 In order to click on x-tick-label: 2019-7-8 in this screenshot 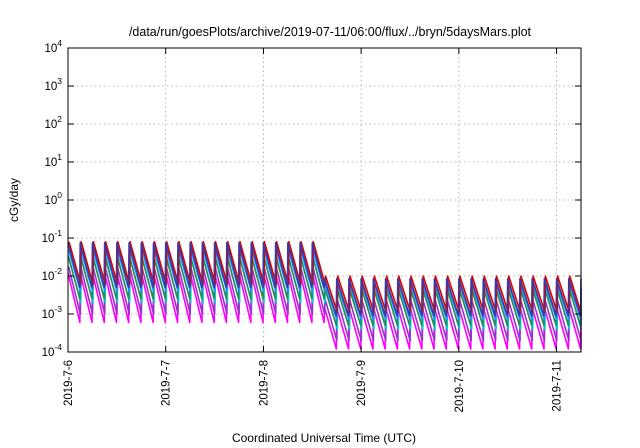, I will do `click(264, 383)`.